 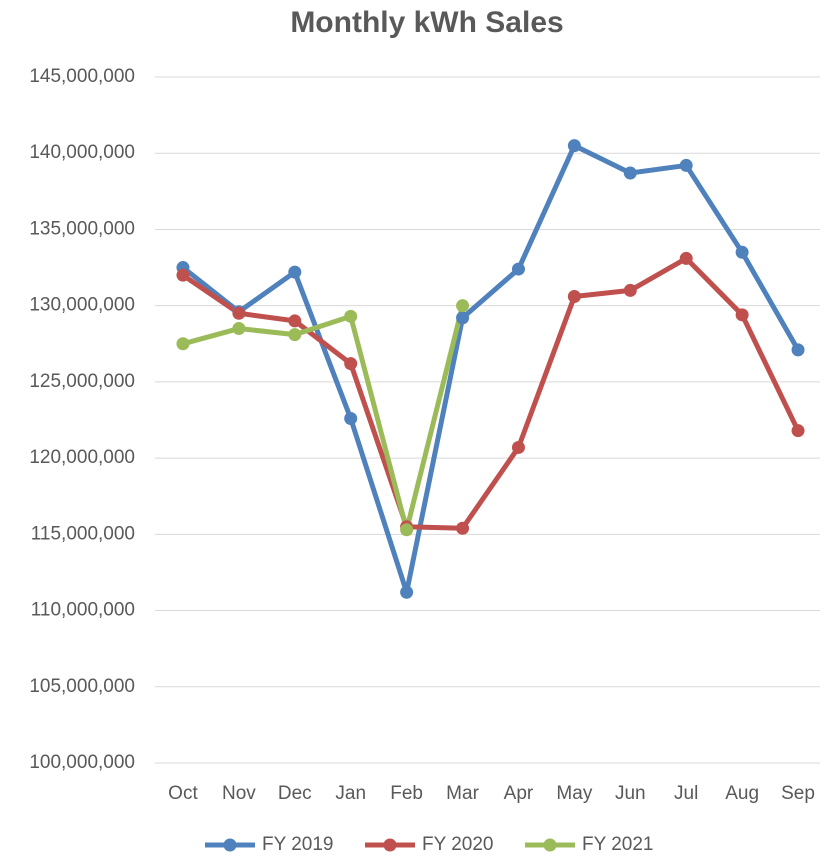 What do you see at coordinates (82, 228) in the screenshot?
I see `y-tick-label: 135,000,000` at bounding box center [82, 228].